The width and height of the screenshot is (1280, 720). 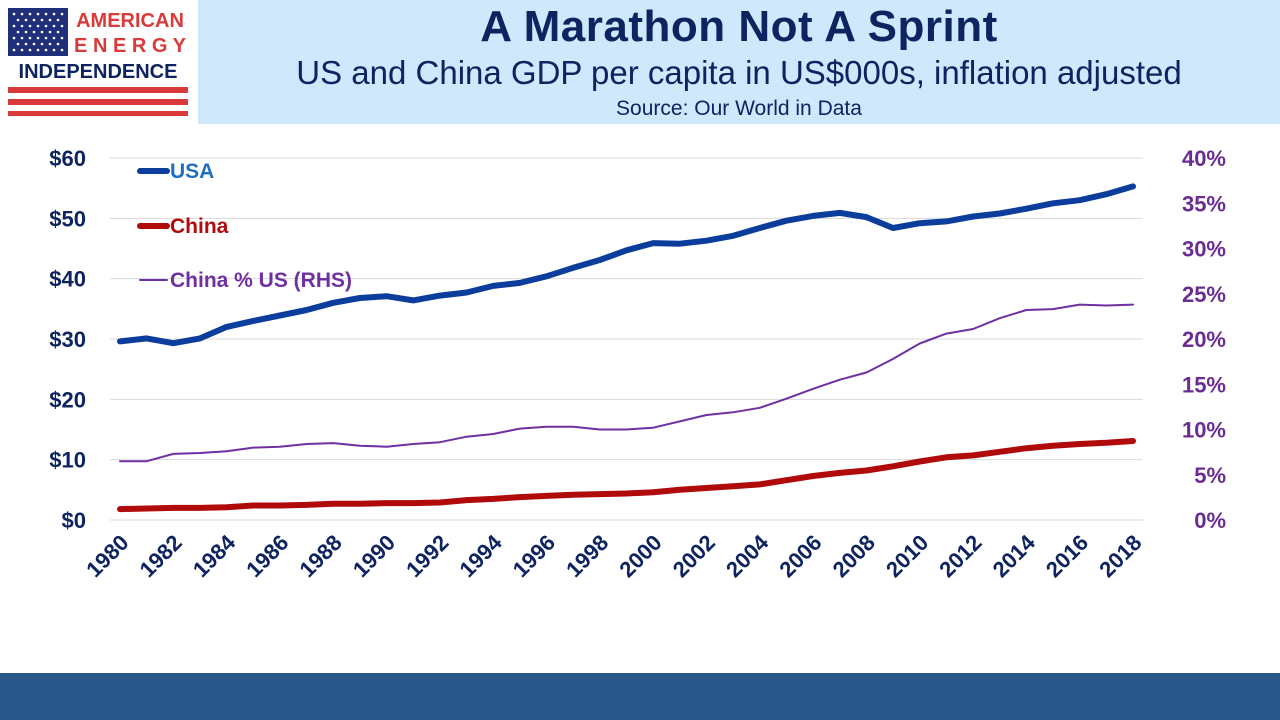 I want to click on x-tick-label: 1998, so click(x=587, y=556).